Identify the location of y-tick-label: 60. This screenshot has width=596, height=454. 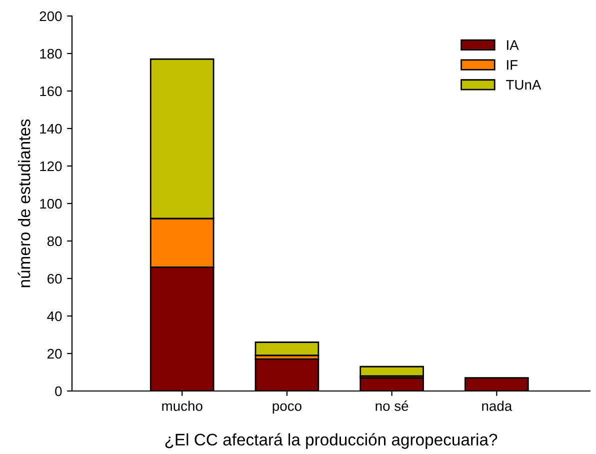
(55, 279).